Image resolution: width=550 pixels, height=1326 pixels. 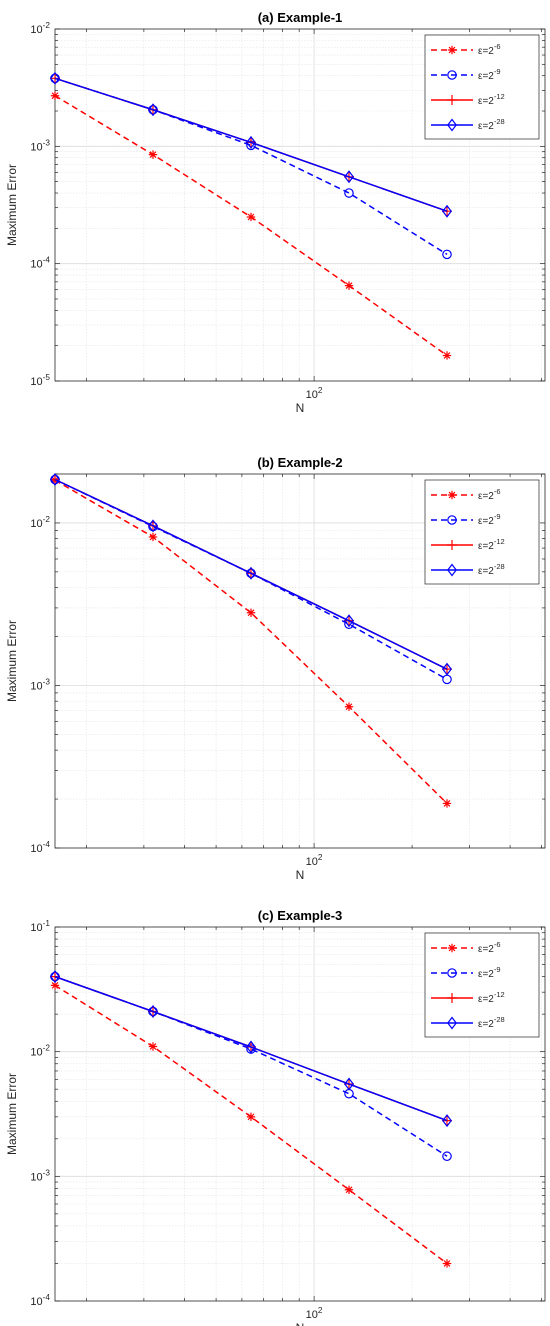 I want to click on y-tick-label-exp: -5, so click(x=47, y=377).